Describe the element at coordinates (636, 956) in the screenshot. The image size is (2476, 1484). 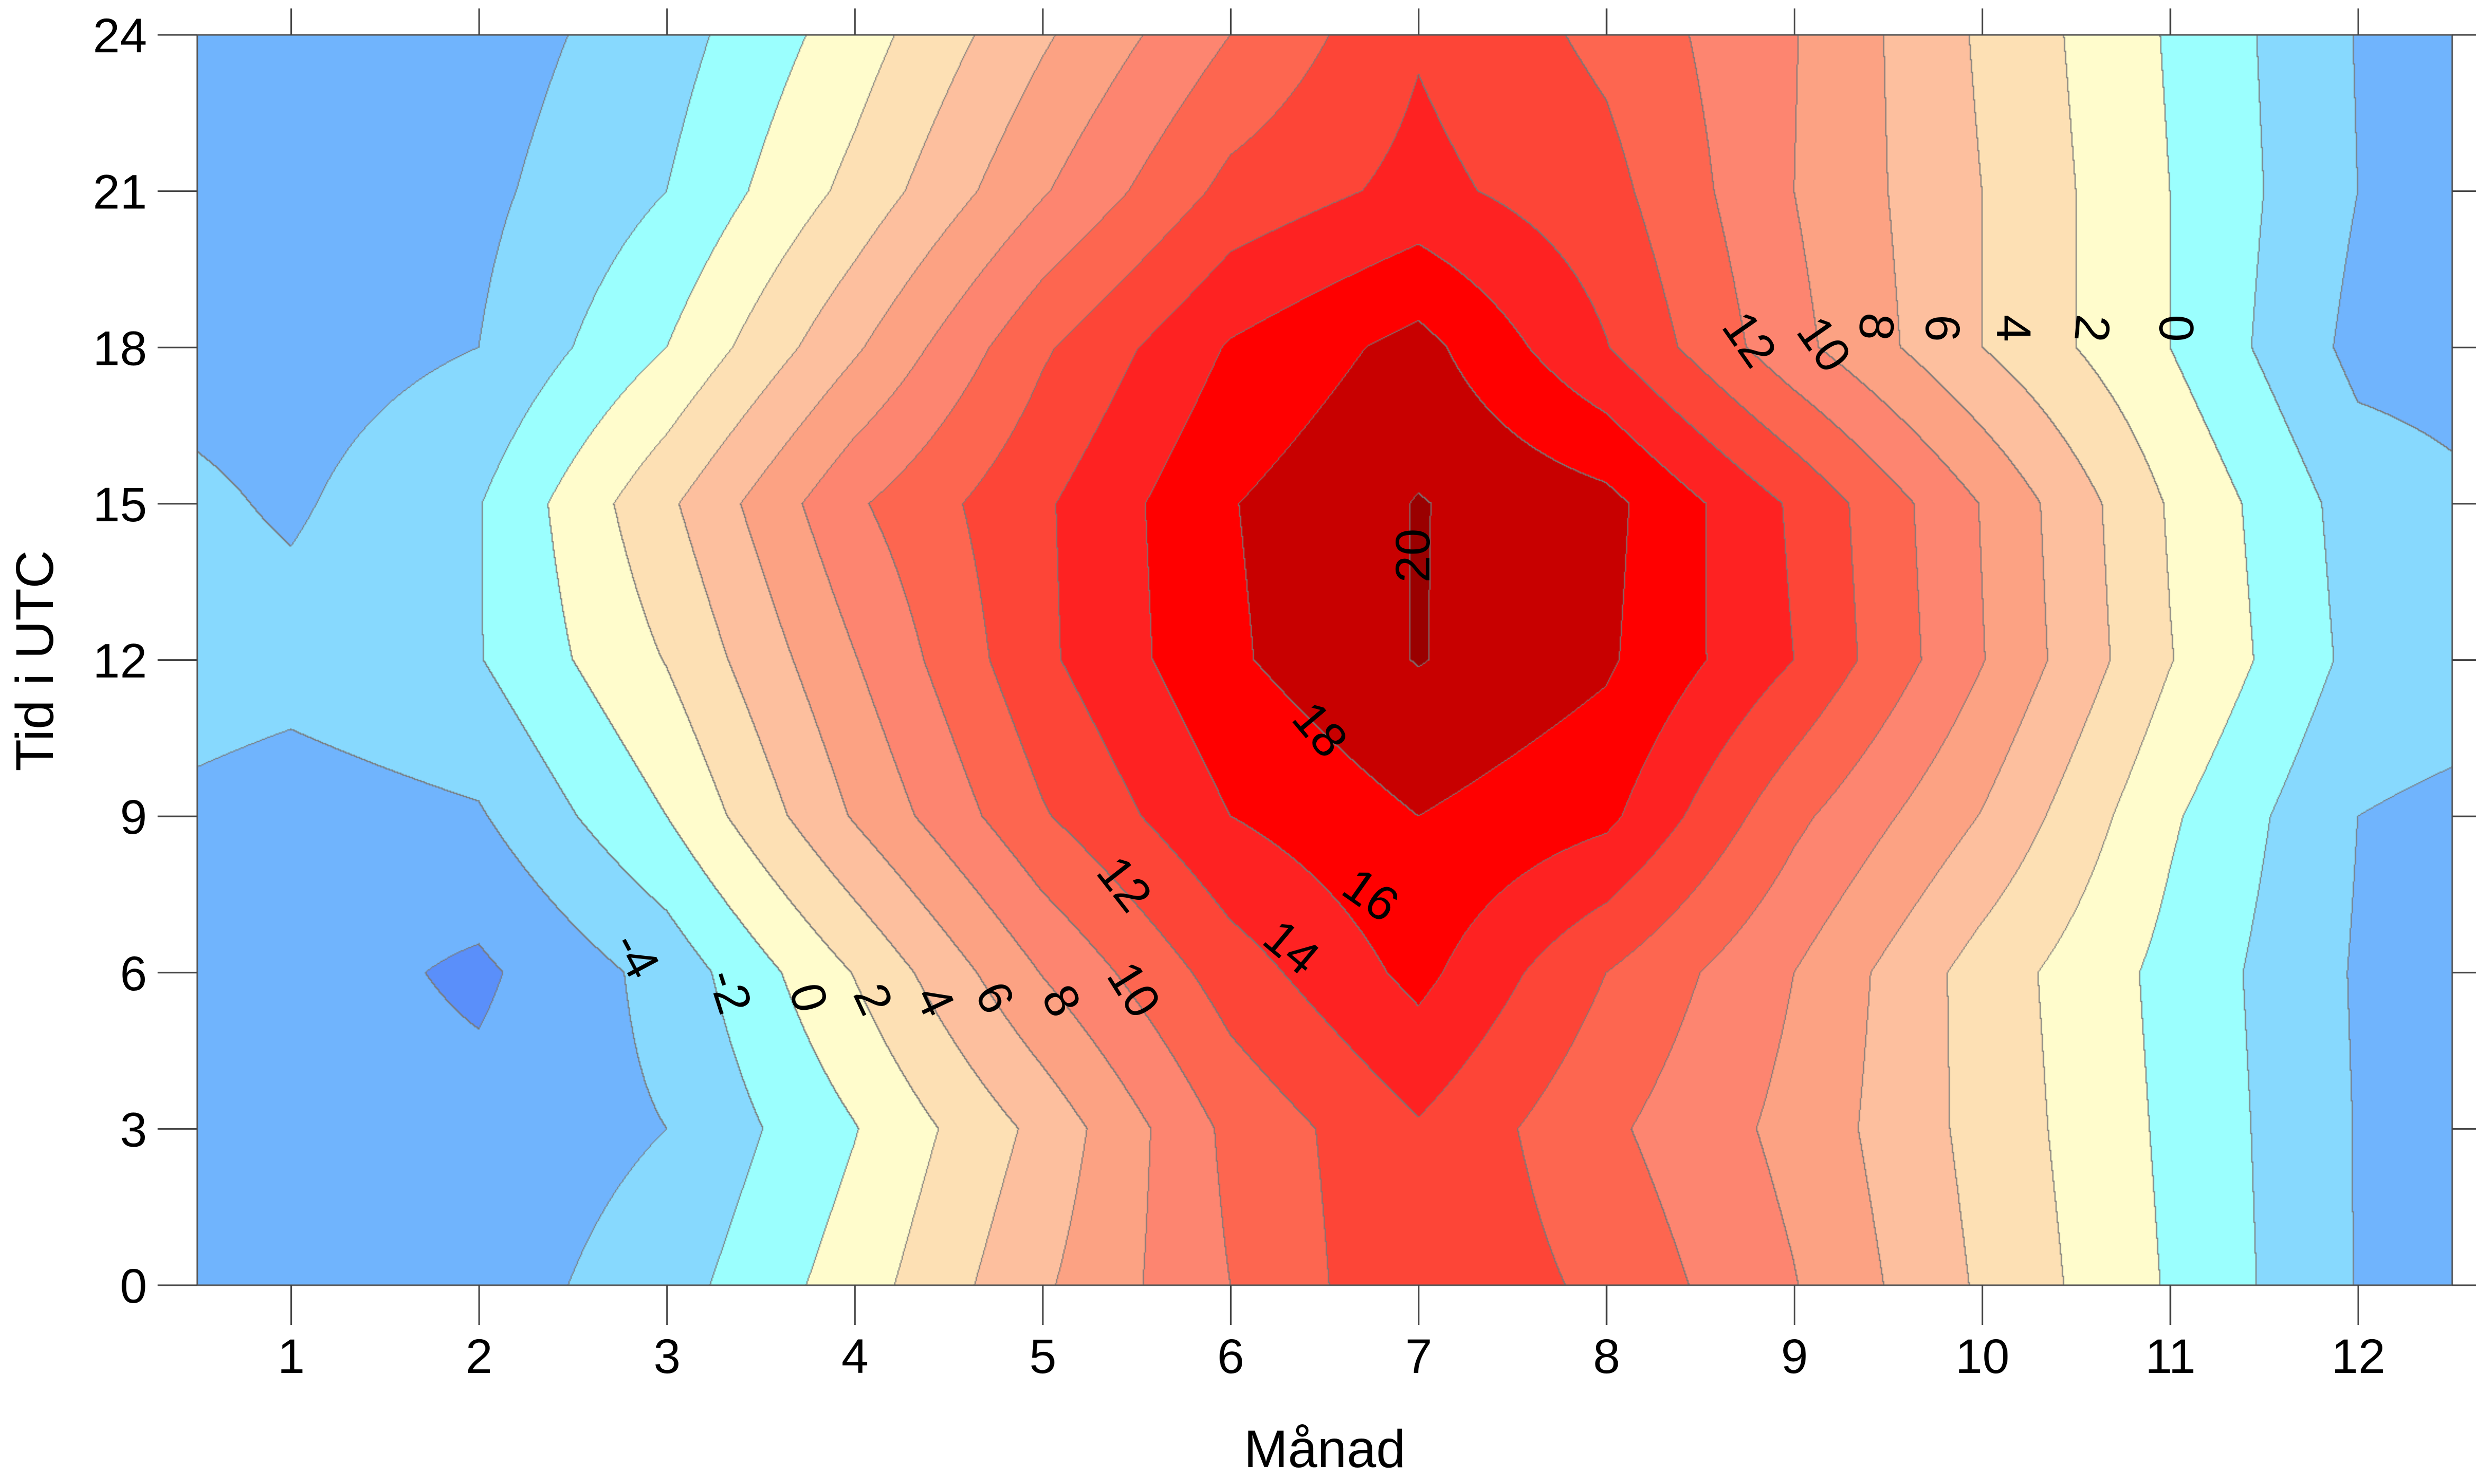
I see `contour-label: -4` at that location.